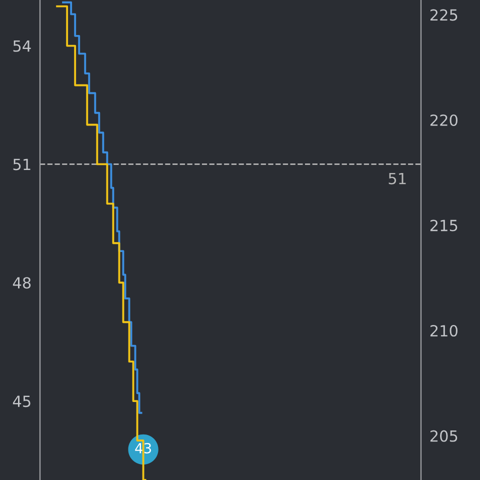  I want to click on ref-line-label: 51, so click(397, 178).